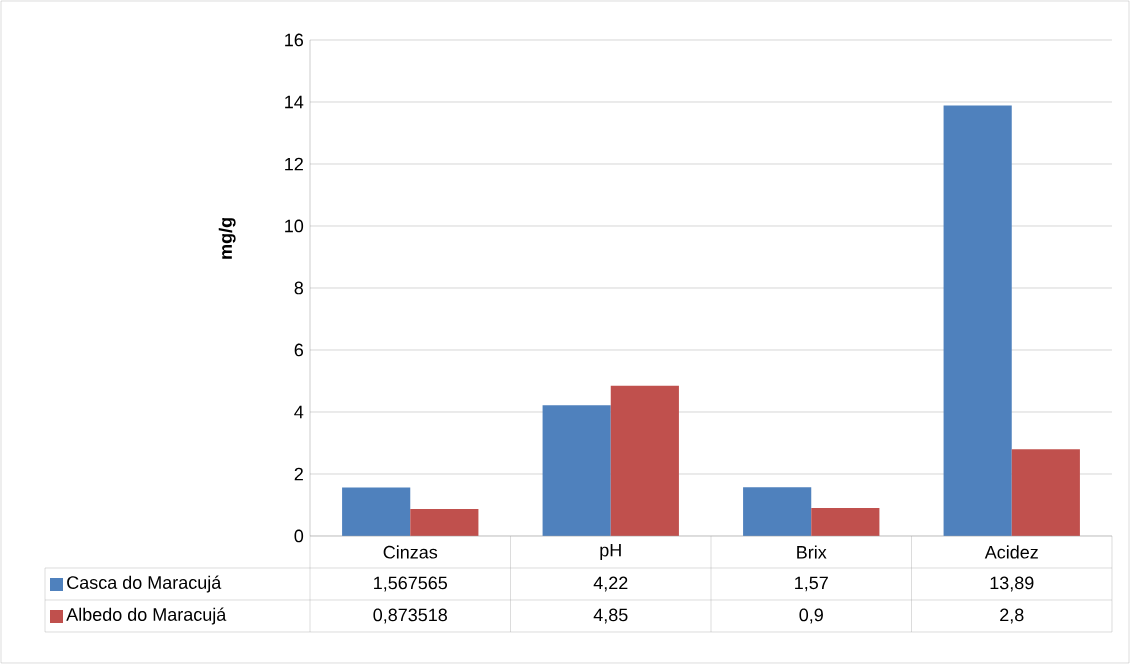 This screenshot has width=1130, height=664. What do you see at coordinates (610, 616) in the screenshot?
I see `data-label: 4,85` at bounding box center [610, 616].